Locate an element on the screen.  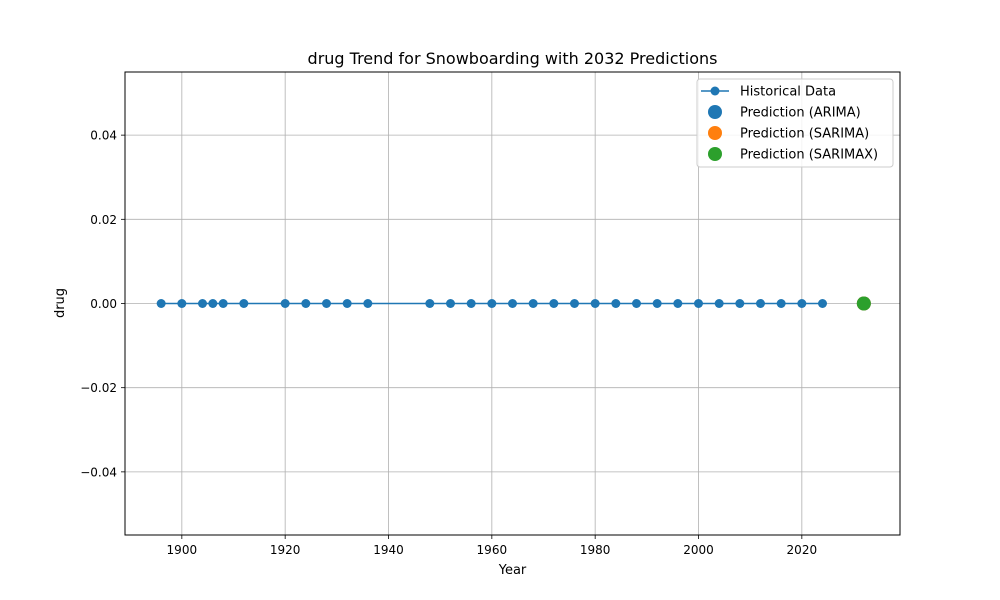
y-tick-label: 0.00 is located at coordinates (103, 304).